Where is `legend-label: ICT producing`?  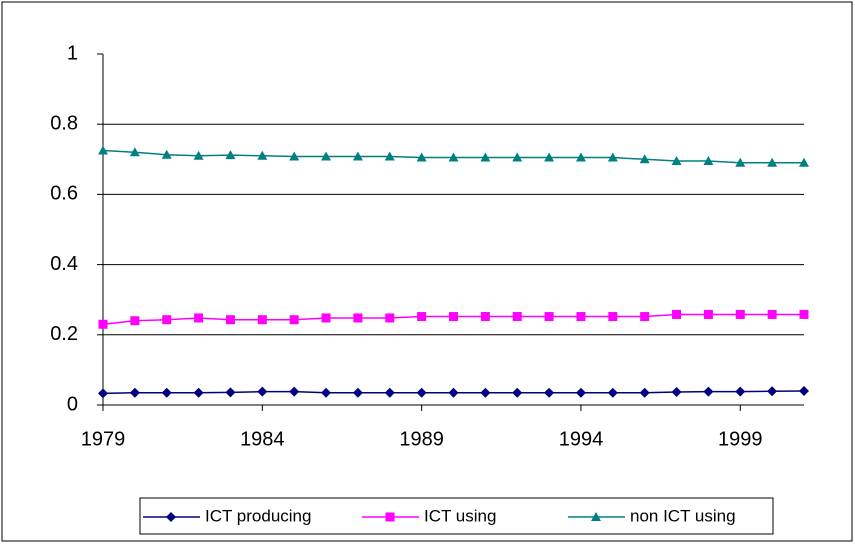
legend-label: ICT producing is located at coordinates (258, 515).